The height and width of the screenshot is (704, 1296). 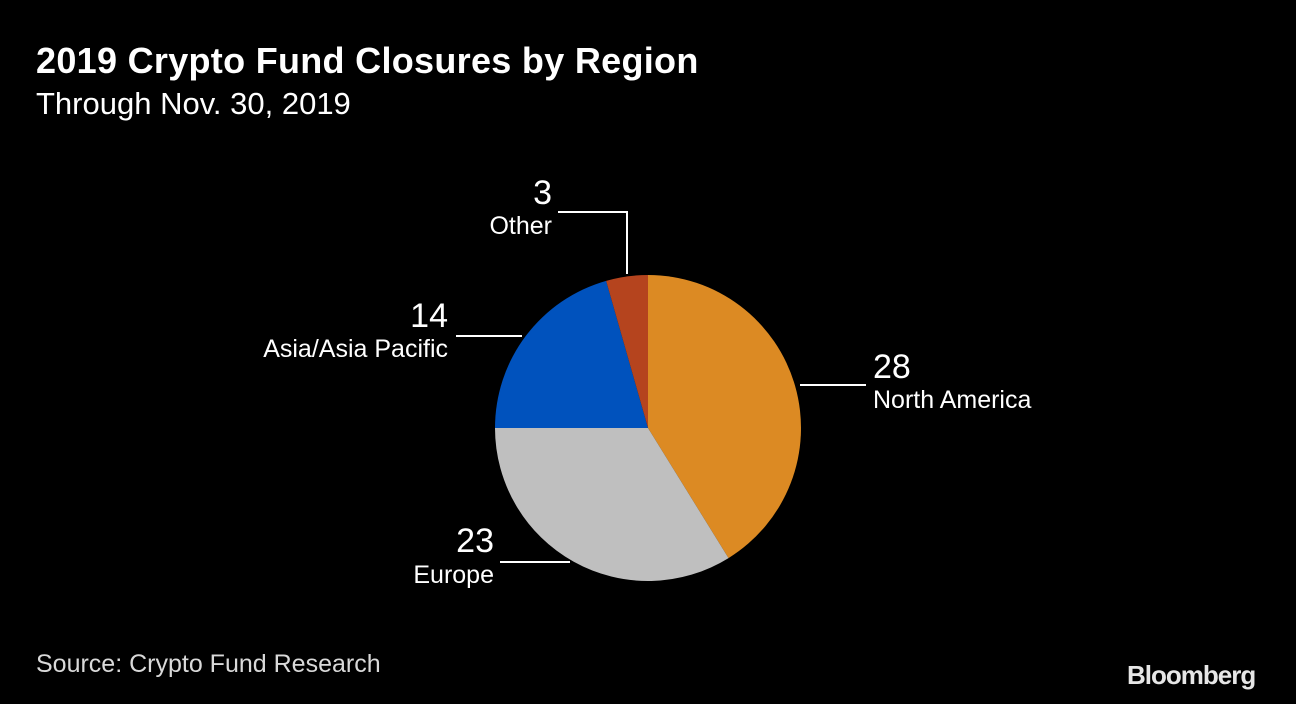 I want to click on pie-slices, so click(x=648, y=428).